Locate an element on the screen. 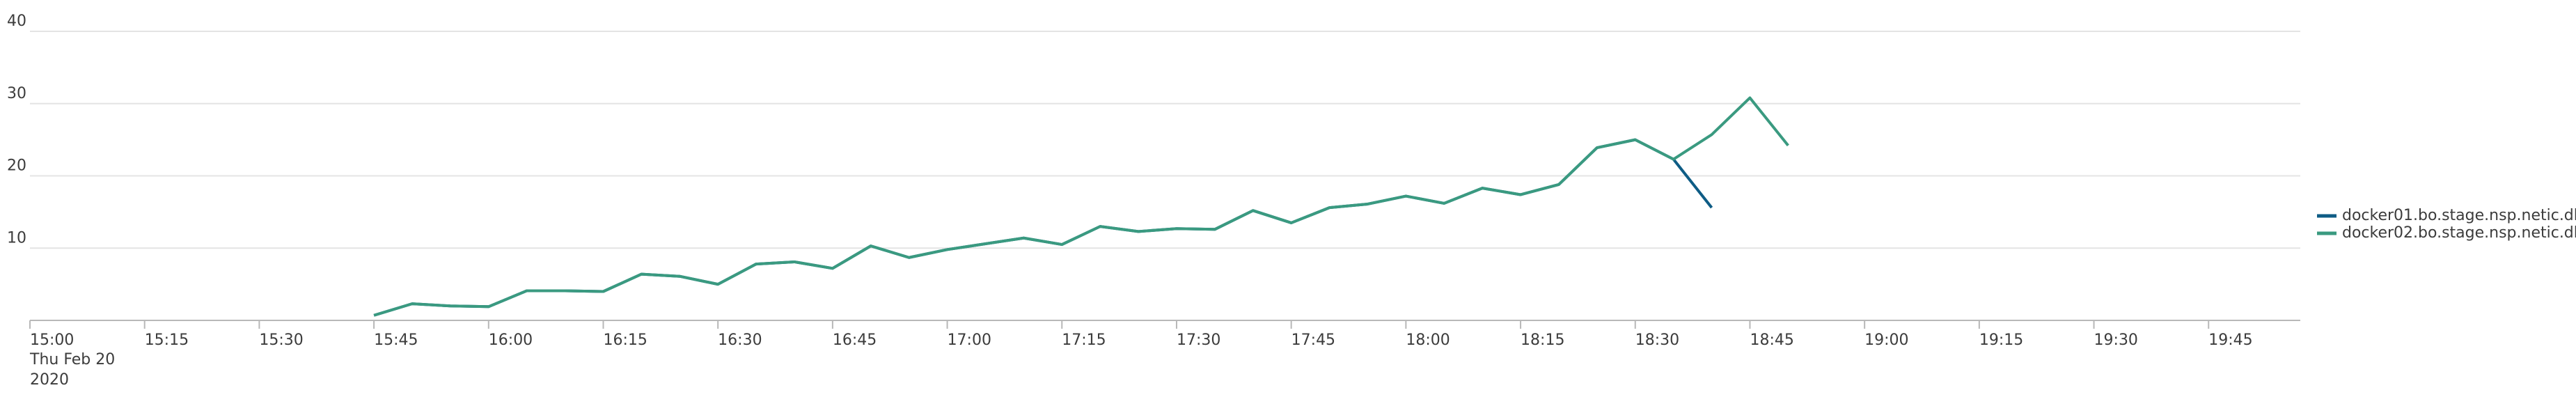  x-tick-label: 16:30 is located at coordinates (740, 340).